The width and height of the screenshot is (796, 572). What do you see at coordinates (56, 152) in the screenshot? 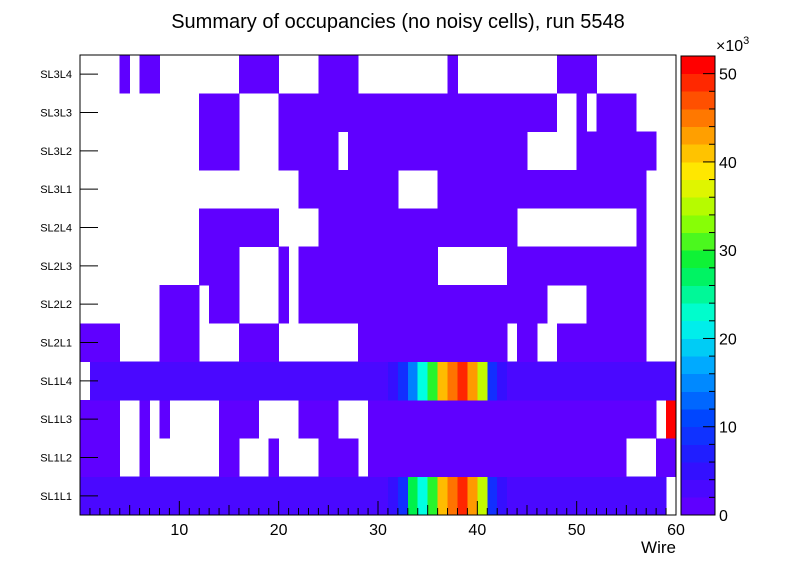
I see `y-tick-label-sl3l2: SL3L2` at bounding box center [56, 152].